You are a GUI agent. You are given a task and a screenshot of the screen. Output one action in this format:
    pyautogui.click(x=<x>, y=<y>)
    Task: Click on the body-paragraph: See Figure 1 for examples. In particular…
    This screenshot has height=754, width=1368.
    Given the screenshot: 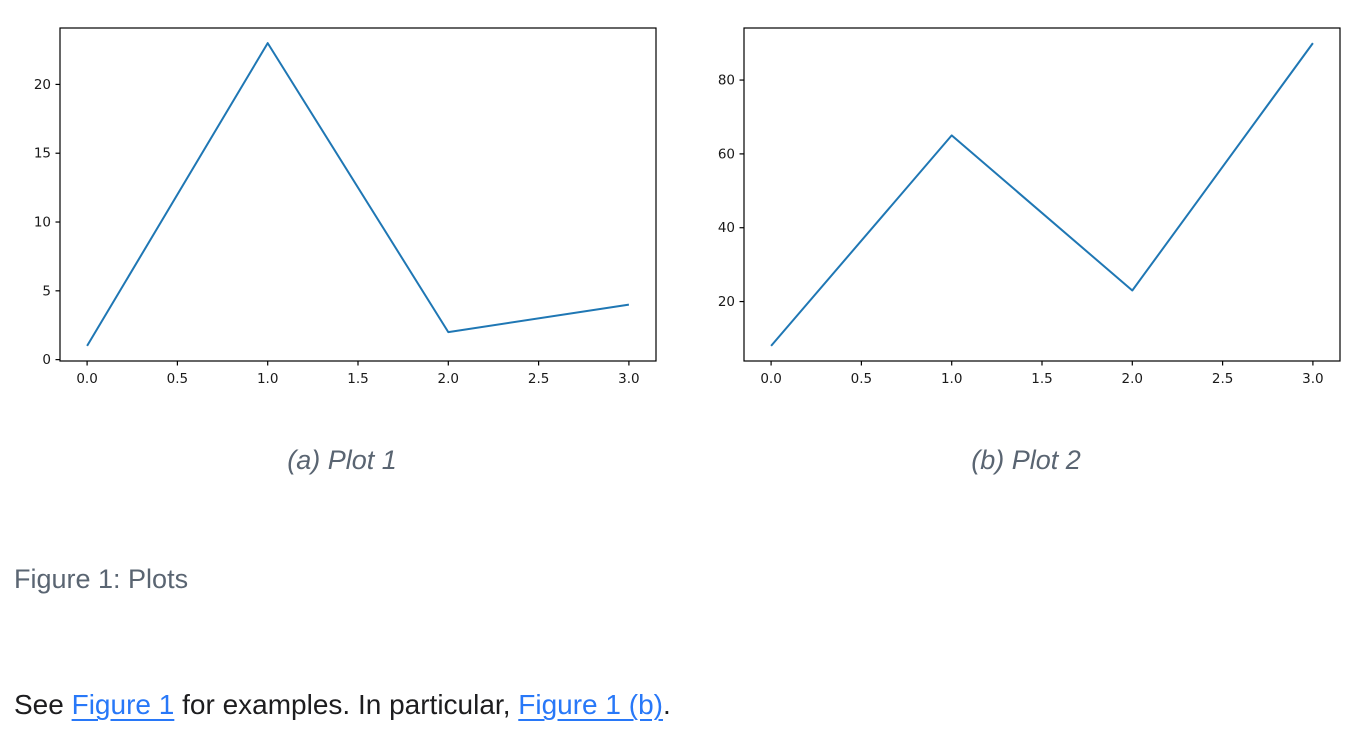 What is the action you would take?
    pyautogui.click(x=691, y=705)
    